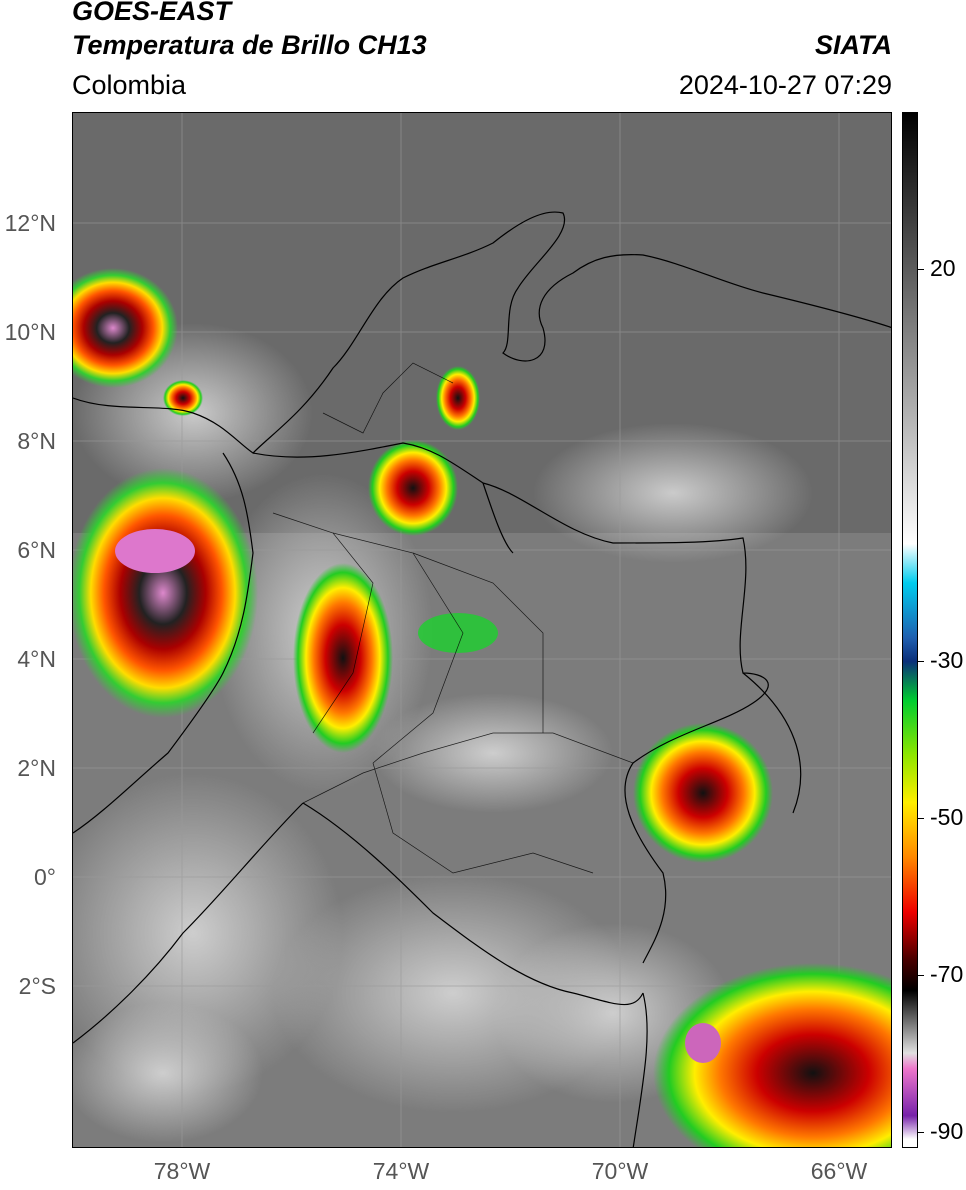  What do you see at coordinates (401, 1171) in the screenshot?
I see `lon-label-74w: 74°W` at bounding box center [401, 1171].